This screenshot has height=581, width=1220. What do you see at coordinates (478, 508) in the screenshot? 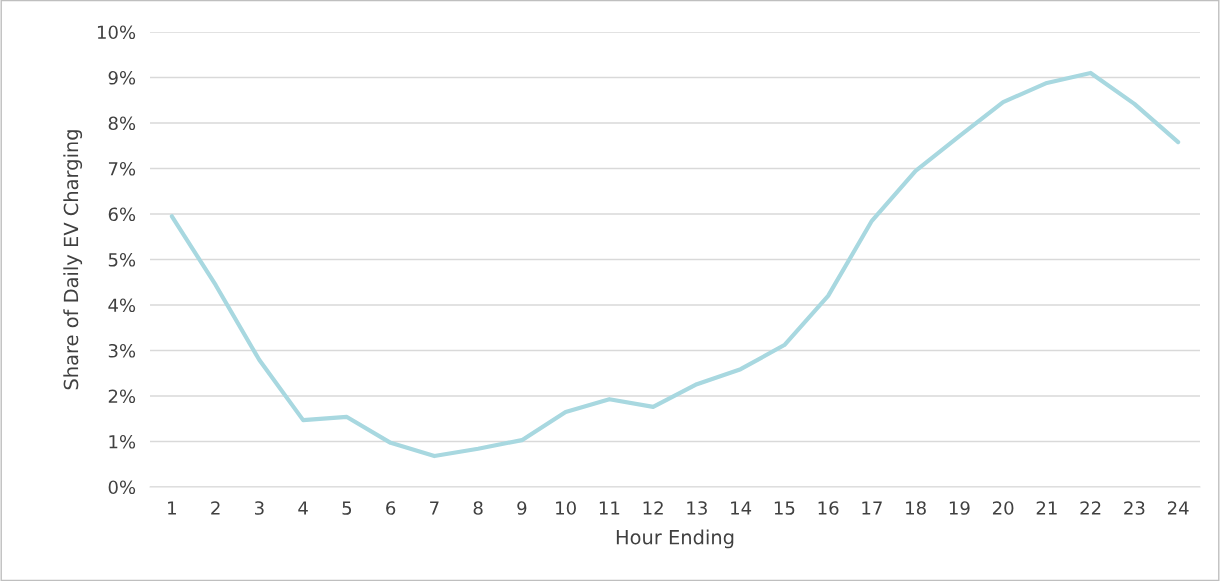
I see `x-tick-label: 8` at bounding box center [478, 508].